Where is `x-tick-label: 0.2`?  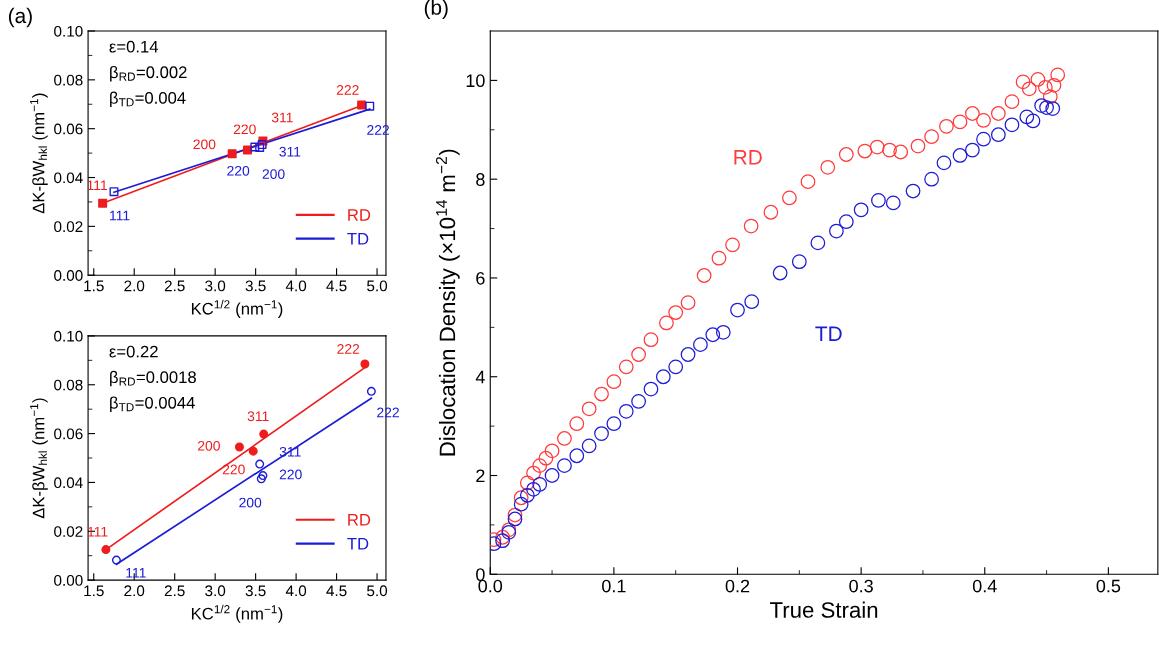
x-tick-label: 0.2 is located at coordinates (737, 586).